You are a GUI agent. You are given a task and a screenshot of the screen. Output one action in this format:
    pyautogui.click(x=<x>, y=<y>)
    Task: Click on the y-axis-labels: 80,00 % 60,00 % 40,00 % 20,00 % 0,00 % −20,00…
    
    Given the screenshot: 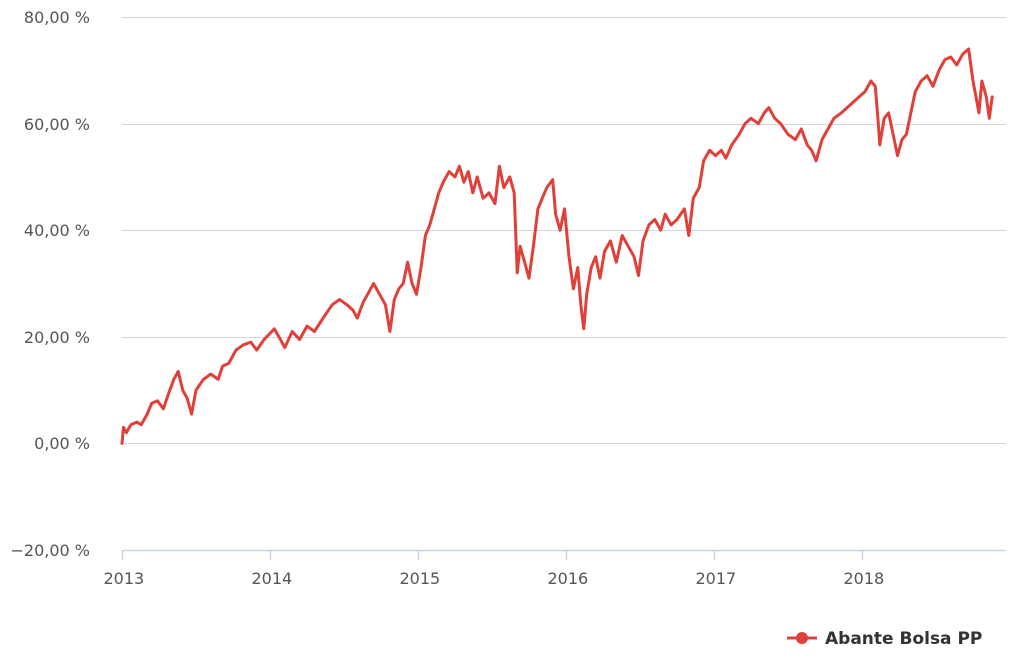 What is the action you would take?
    pyautogui.click(x=51, y=284)
    